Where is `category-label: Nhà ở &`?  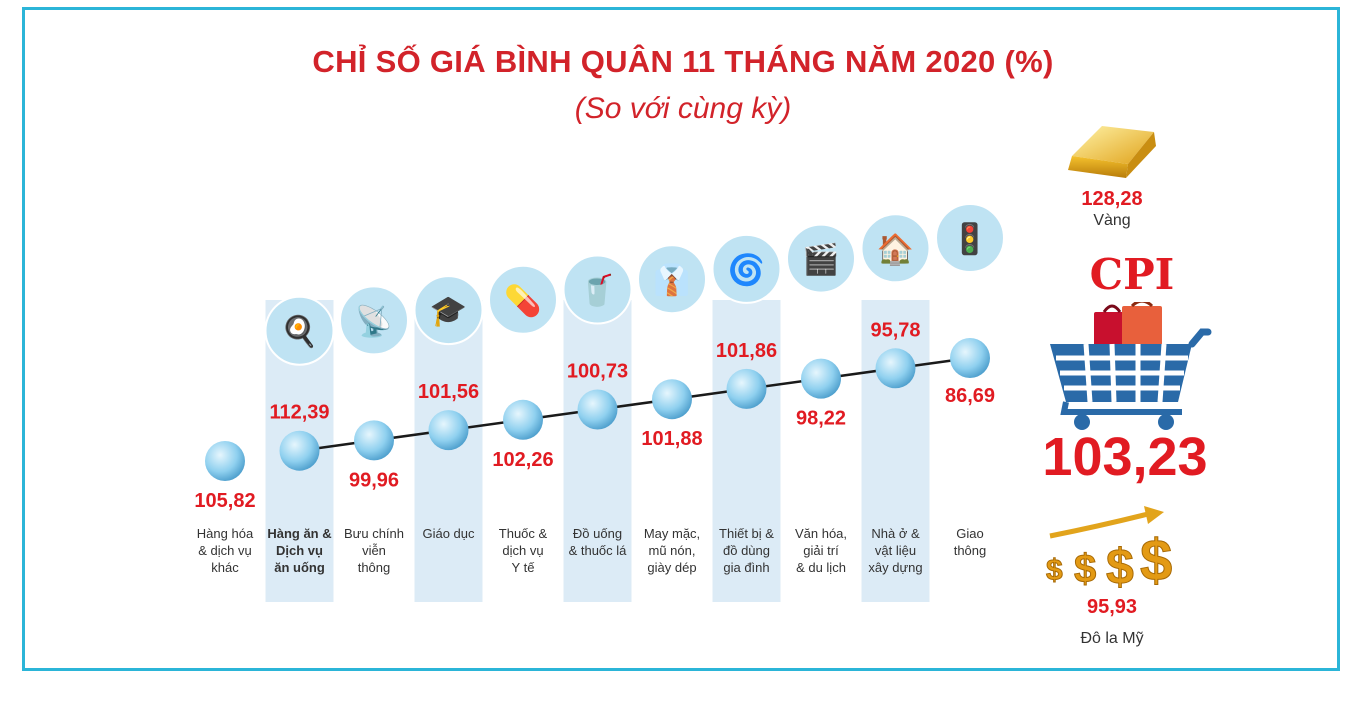
category-label: Nhà ở & is located at coordinates (895, 533).